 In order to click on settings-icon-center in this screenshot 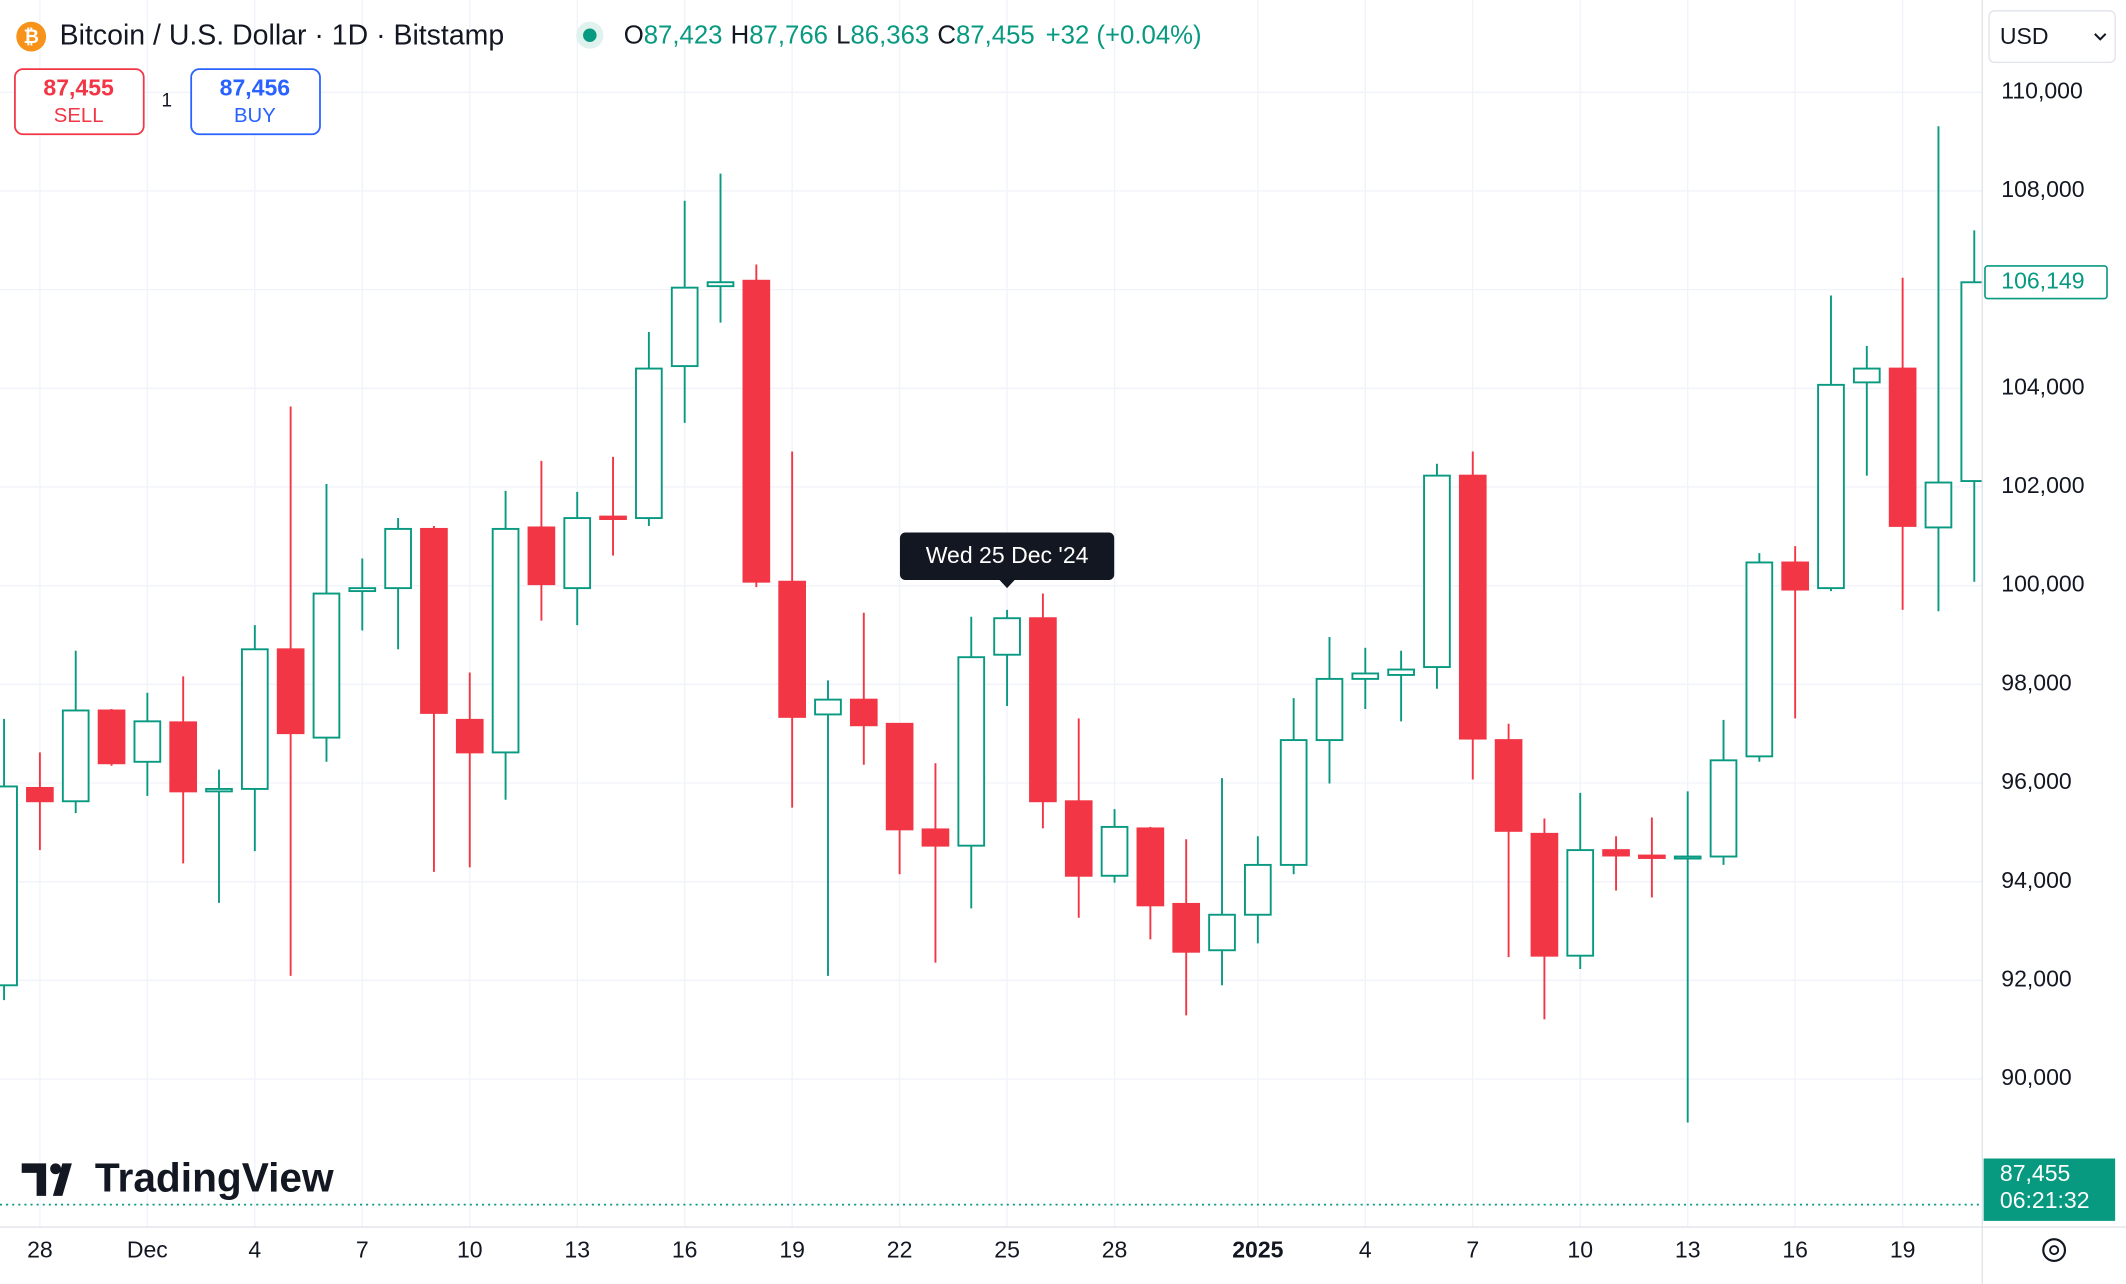, I will do `click(2054, 1250)`.